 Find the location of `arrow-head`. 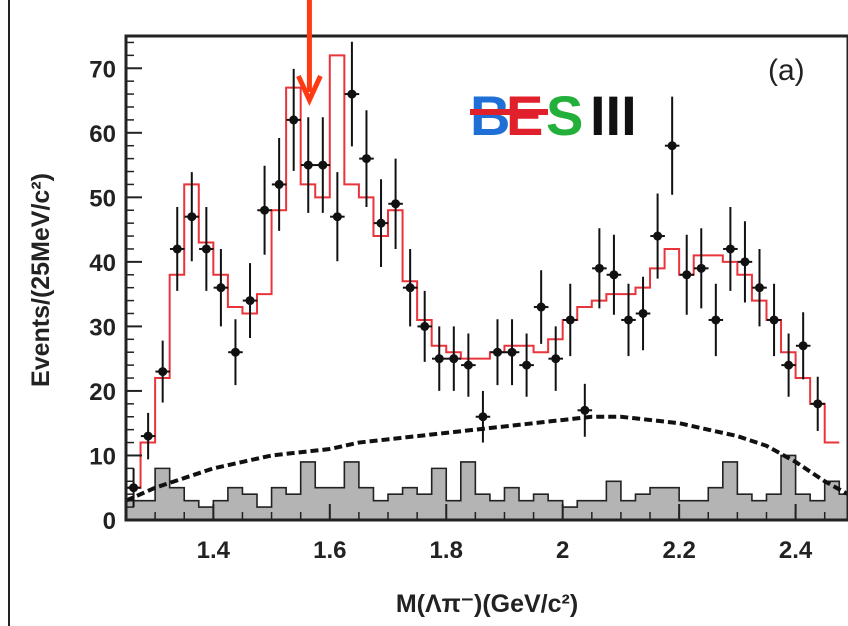

arrow-head is located at coordinates (309, 90).